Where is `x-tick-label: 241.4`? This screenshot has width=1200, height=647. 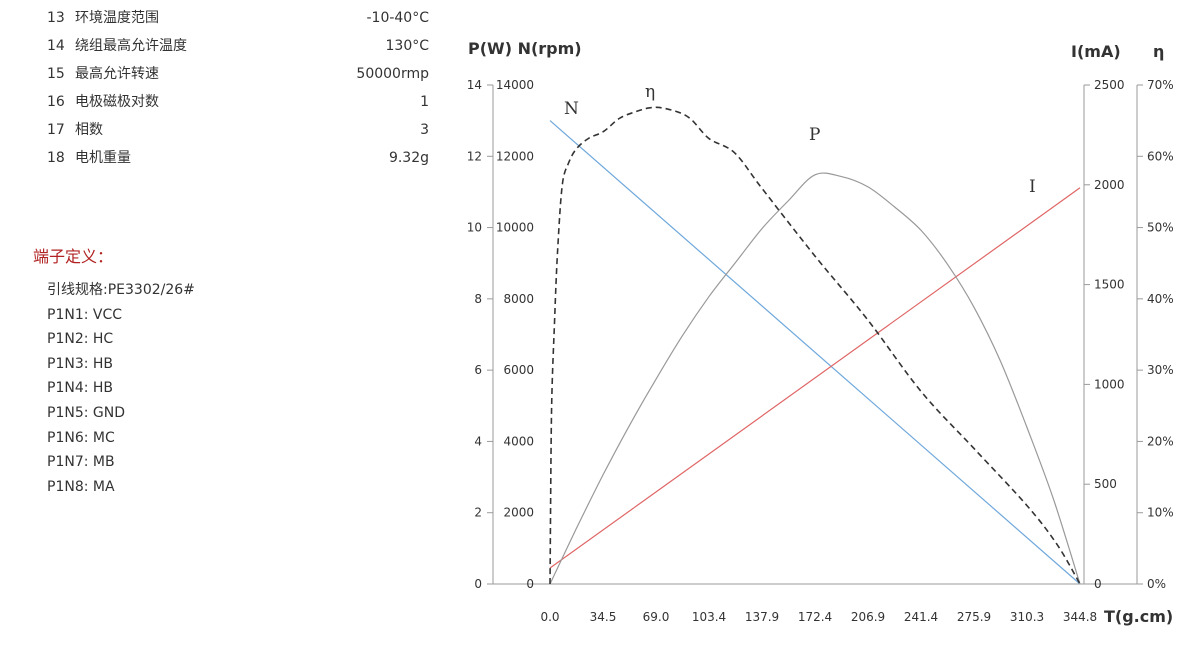 x-tick-label: 241.4 is located at coordinates (921, 617).